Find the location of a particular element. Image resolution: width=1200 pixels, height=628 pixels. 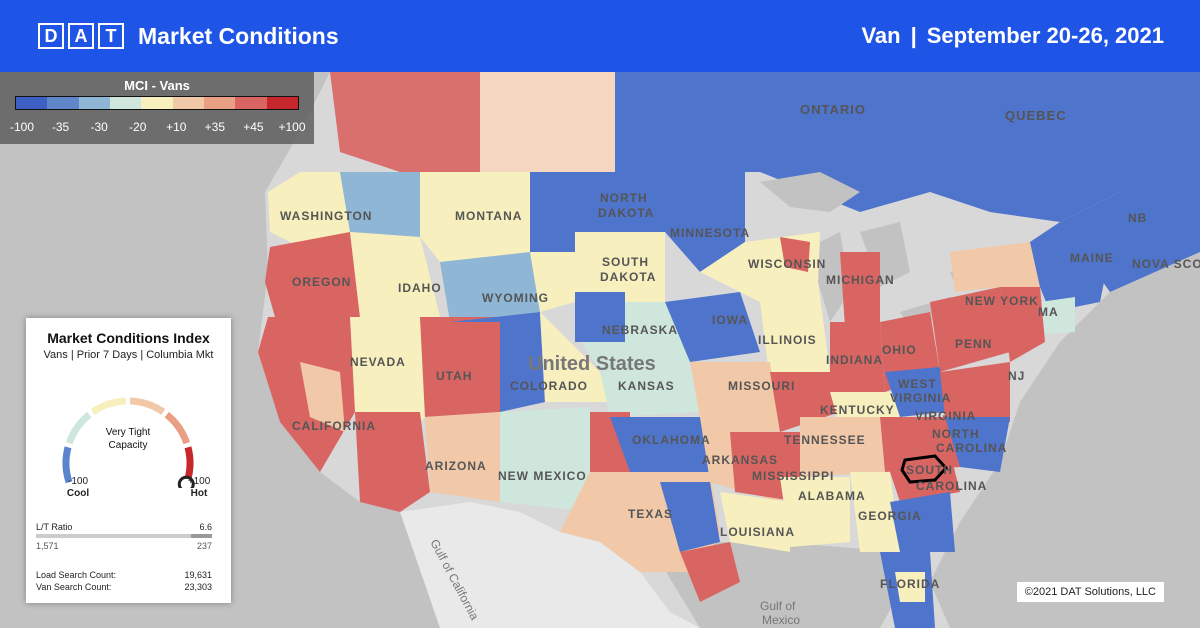

region-texas-houston is located at coordinates (710, 572).